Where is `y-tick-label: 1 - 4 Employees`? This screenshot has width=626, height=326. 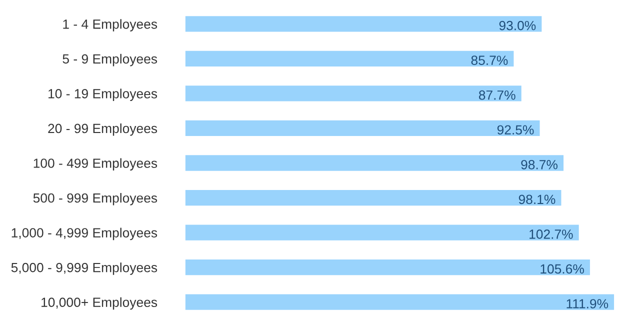 y-tick-label: 1 - 4 Employees is located at coordinates (110, 25).